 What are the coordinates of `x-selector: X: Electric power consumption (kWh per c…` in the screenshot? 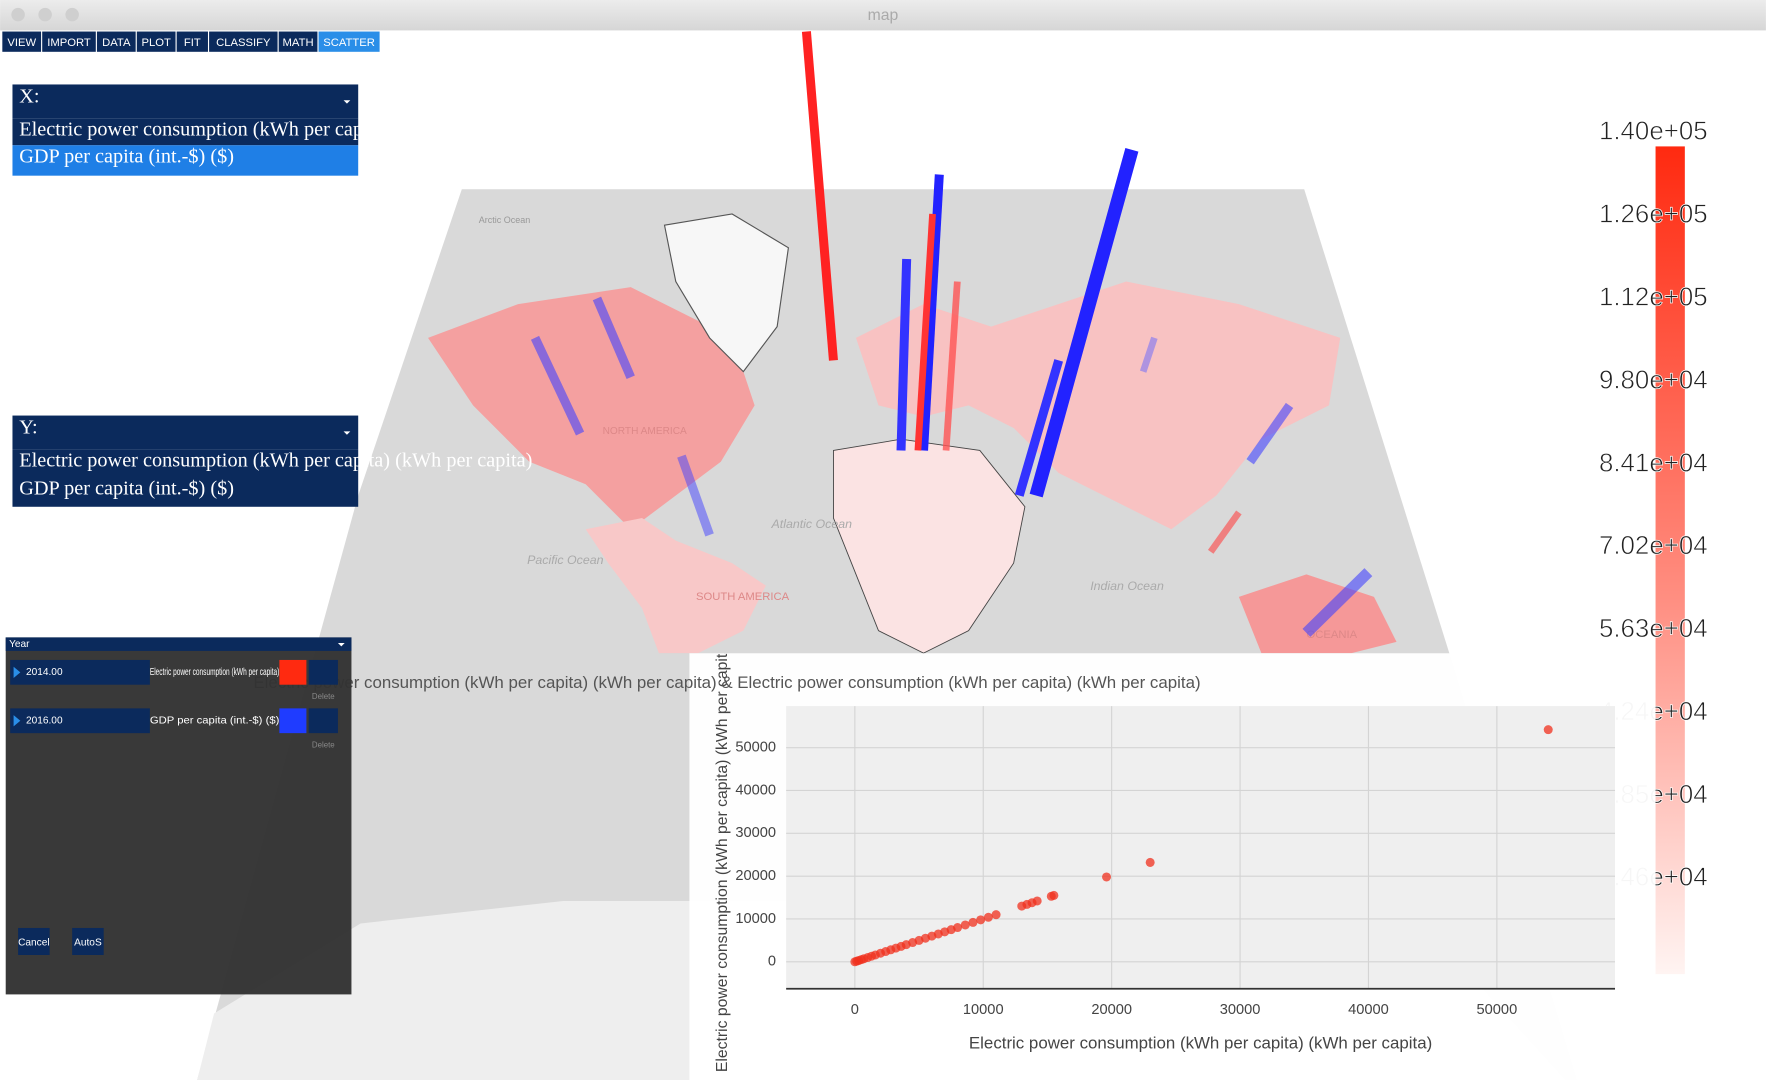 It's located at (272, 130).